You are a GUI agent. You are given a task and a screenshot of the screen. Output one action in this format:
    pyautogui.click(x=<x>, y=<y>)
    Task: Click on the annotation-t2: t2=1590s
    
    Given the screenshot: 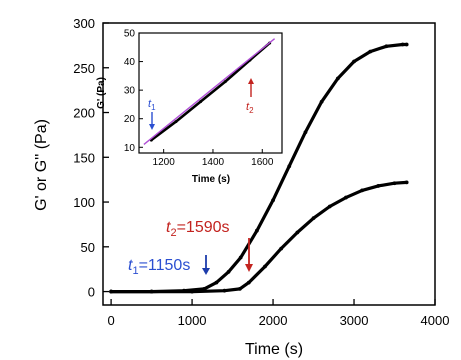 What is the action you would take?
    pyautogui.click(x=209, y=245)
    